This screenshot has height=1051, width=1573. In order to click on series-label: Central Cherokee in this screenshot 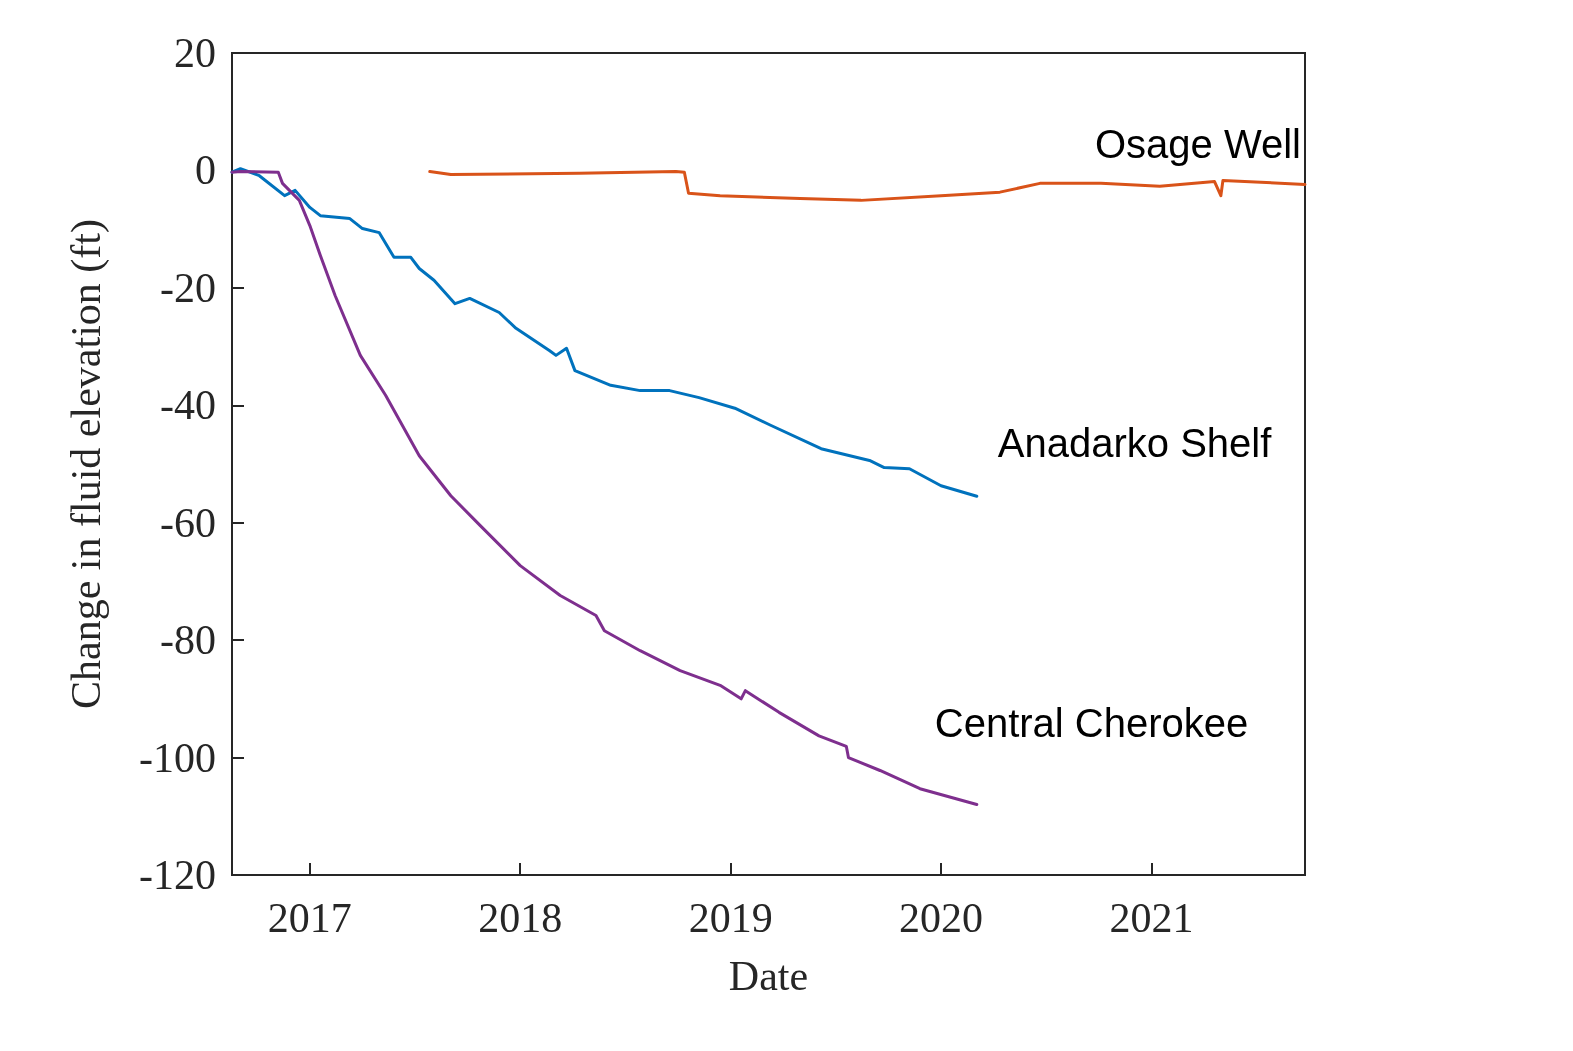, I will do `click(1091, 722)`.